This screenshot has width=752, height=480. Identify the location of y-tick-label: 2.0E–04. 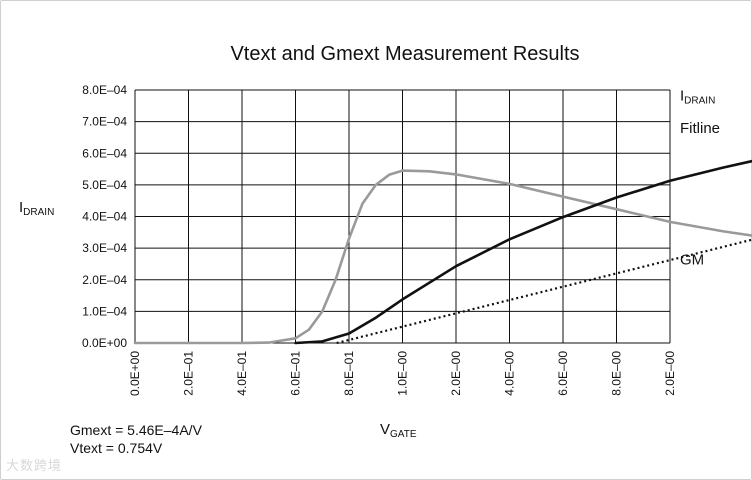
(104, 280).